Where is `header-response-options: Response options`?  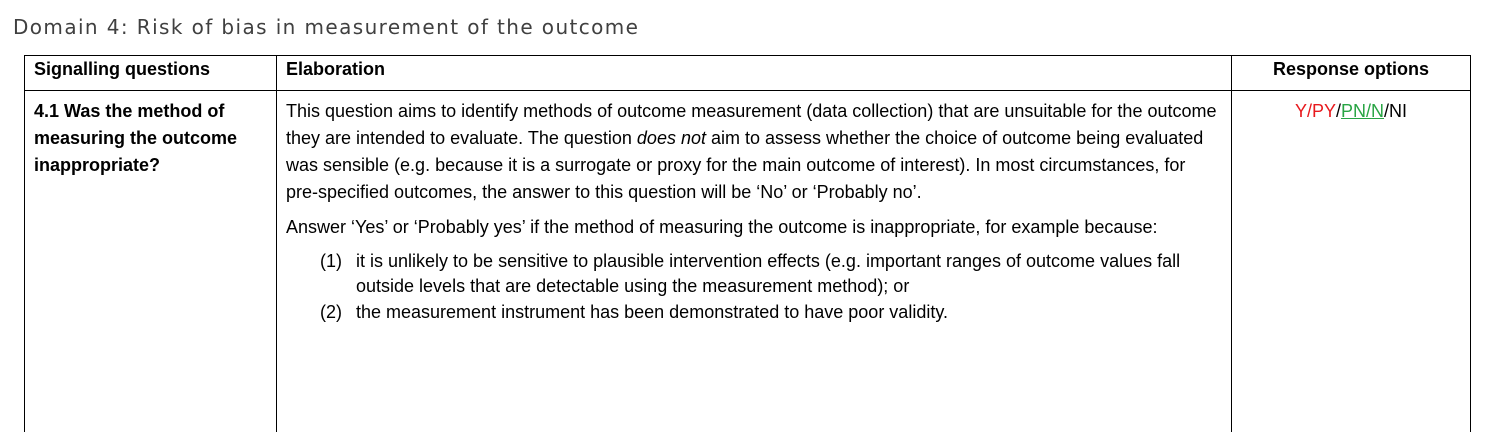
header-response-options: Response options is located at coordinates (1351, 73).